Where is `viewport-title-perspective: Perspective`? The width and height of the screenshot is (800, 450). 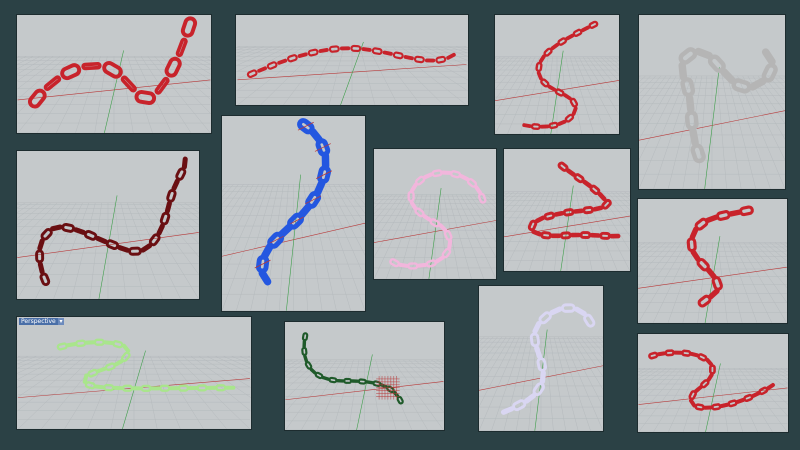
viewport-title-perspective: Perspective is located at coordinates (38, 321).